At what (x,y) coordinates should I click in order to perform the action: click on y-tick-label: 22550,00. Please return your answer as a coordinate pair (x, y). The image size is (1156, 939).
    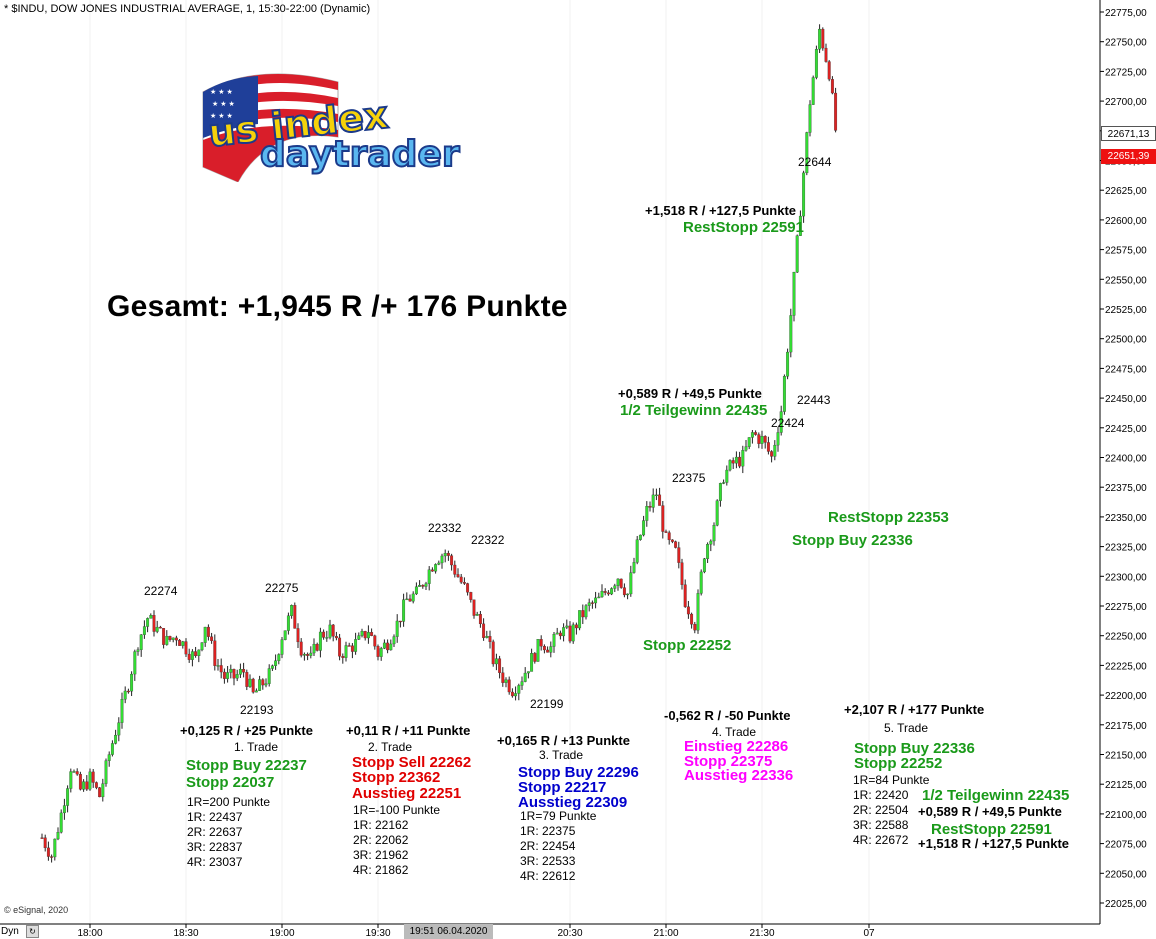
    Looking at the image, I should click on (1126, 280).